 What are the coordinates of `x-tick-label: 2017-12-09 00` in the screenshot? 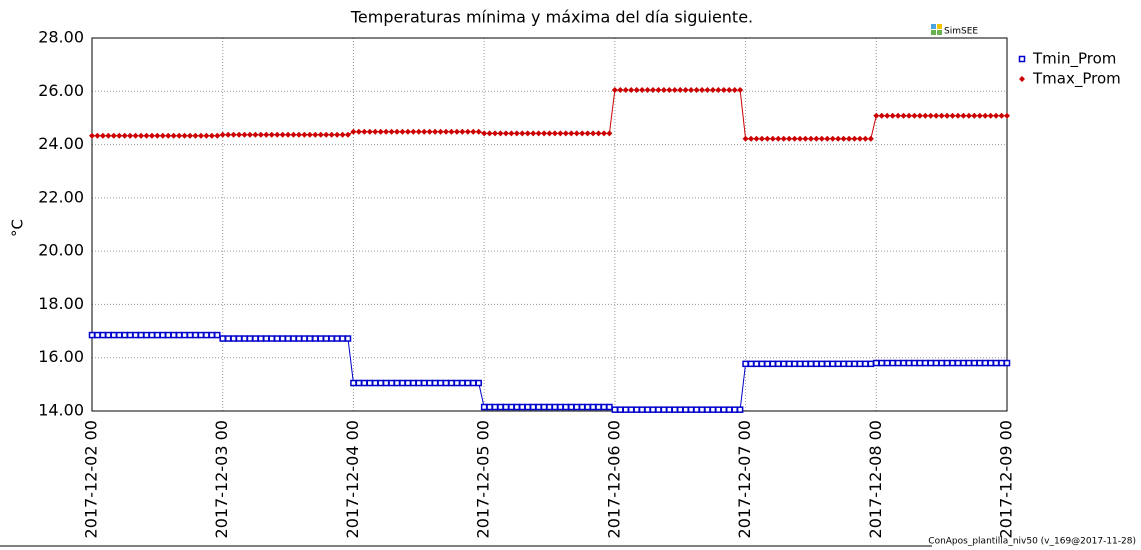 It's located at (1006, 479).